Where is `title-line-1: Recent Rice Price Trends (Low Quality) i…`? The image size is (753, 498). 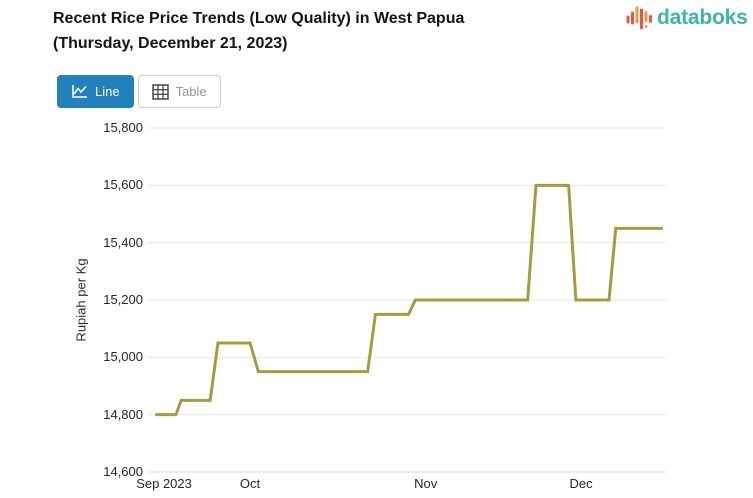 title-line-1: Recent Rice Price Trends (Low Quality) i… is located at coordinates (259, 18).